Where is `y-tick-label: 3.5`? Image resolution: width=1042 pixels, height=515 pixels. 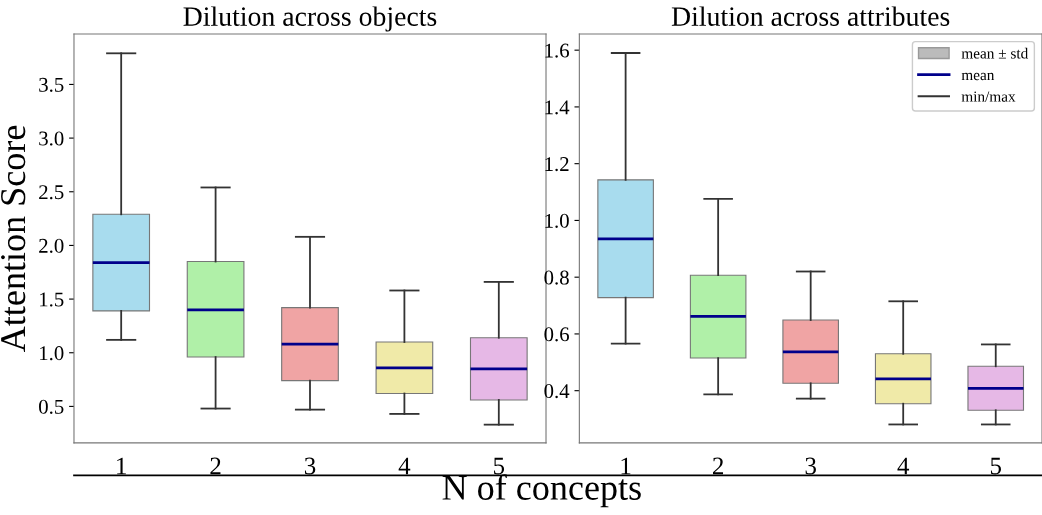
y-tick-label: 3.5 is located at coordinates (51, 84).